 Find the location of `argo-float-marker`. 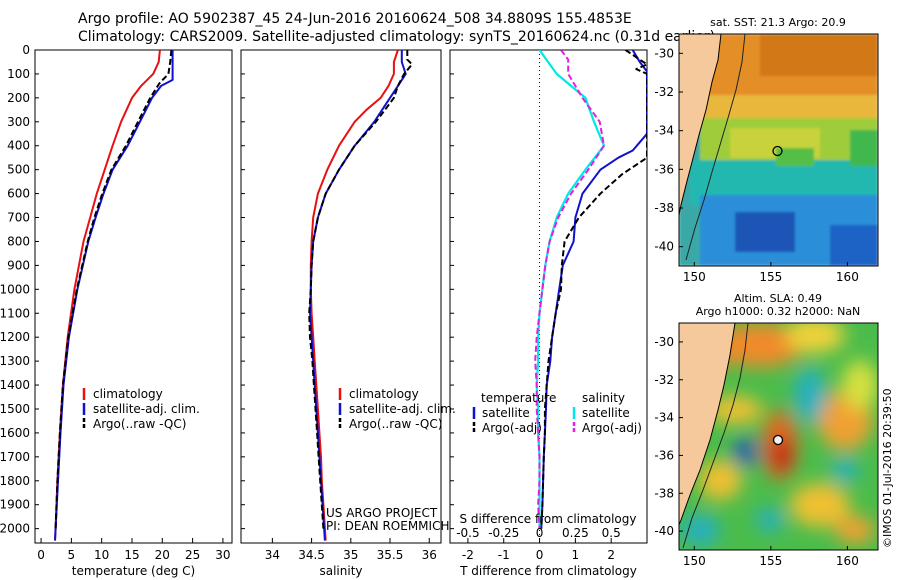

argo-float-marker is located at coordinates (777, 151).